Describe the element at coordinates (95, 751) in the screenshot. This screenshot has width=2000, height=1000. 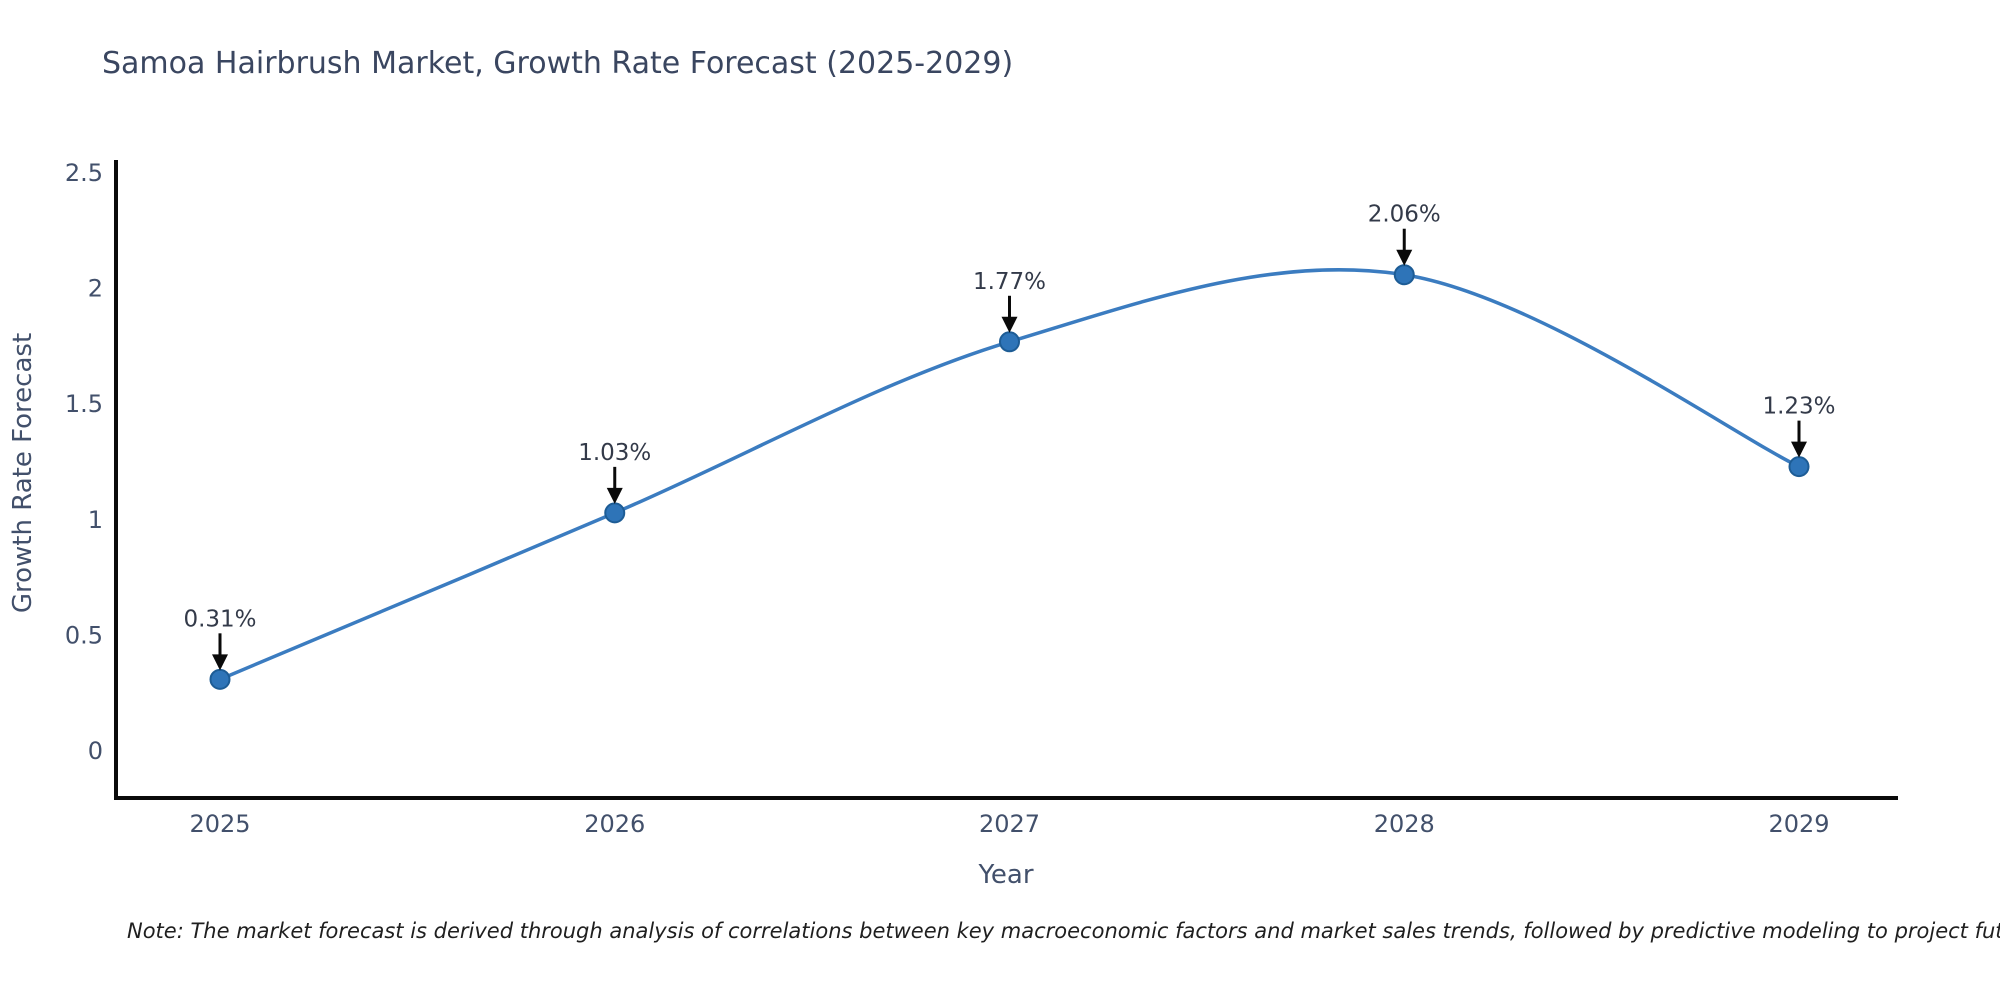
I see `y-tick-label: 0` at that location.